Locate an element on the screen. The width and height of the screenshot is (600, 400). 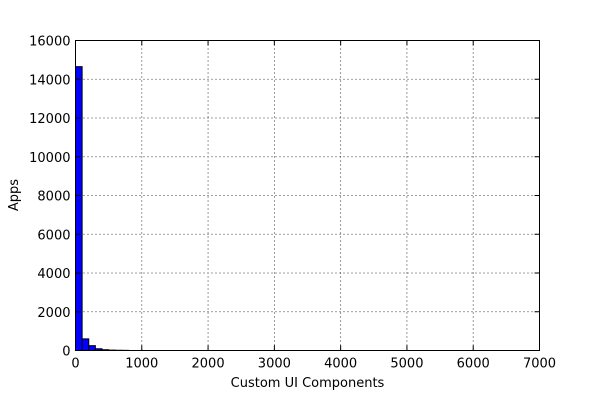
y-tick-label: 14000 is located at coordinates (49, 80).